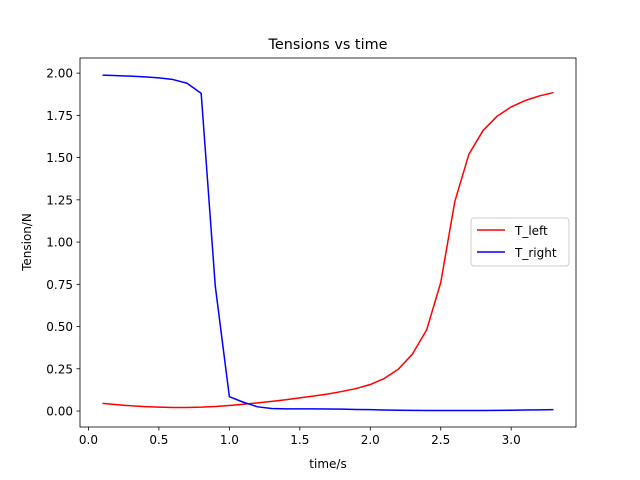 This screenshot has height=480, width=640. What do you see at coordinates (59, 412) in the screenshot?
I see `y-tick-label: 0.00` at bounding box center [59, 412].